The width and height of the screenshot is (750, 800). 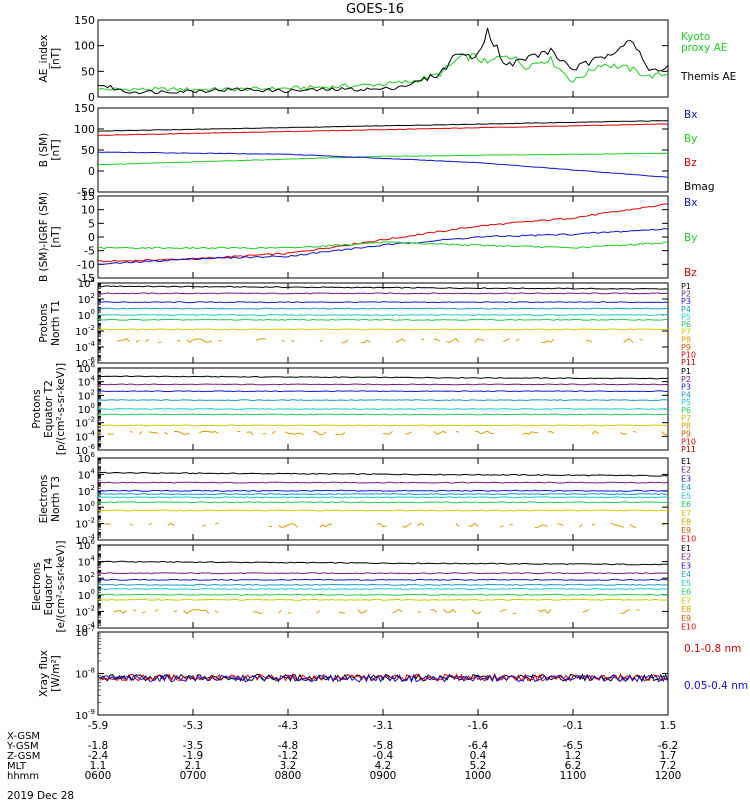 I want to click on y-tick-label: -50, so click(x=86, y=192).